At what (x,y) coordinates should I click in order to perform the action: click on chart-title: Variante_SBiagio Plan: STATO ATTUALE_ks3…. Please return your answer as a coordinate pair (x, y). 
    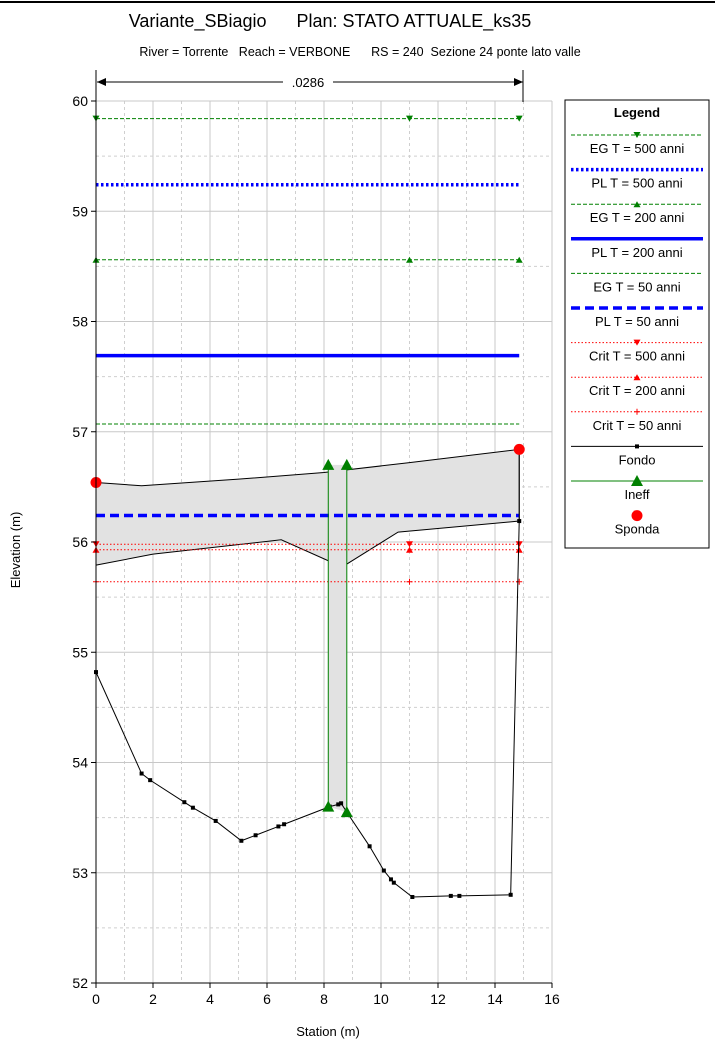
    Looking at the image, I should click on (330, 21).